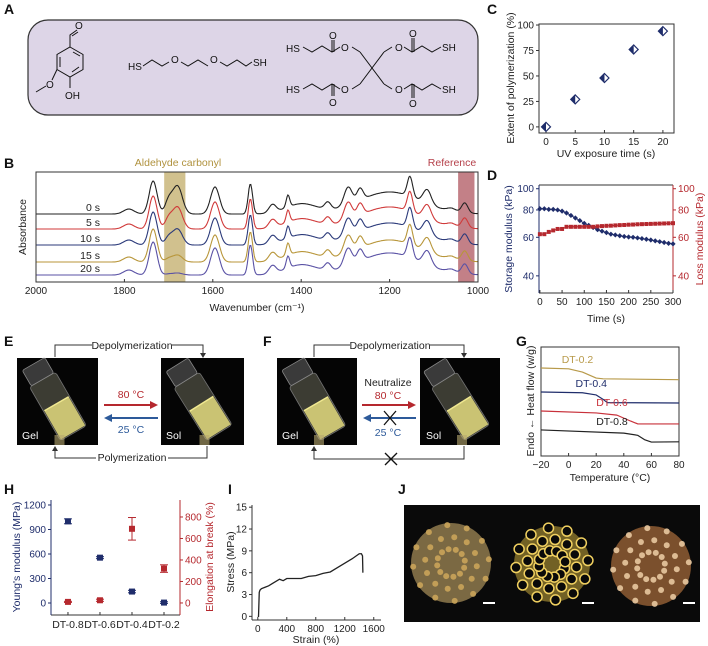  What do you see at coordinates (584, 302) in the screenshot?
I see `x-tick-label: 100` at bounding box center [584, 302].